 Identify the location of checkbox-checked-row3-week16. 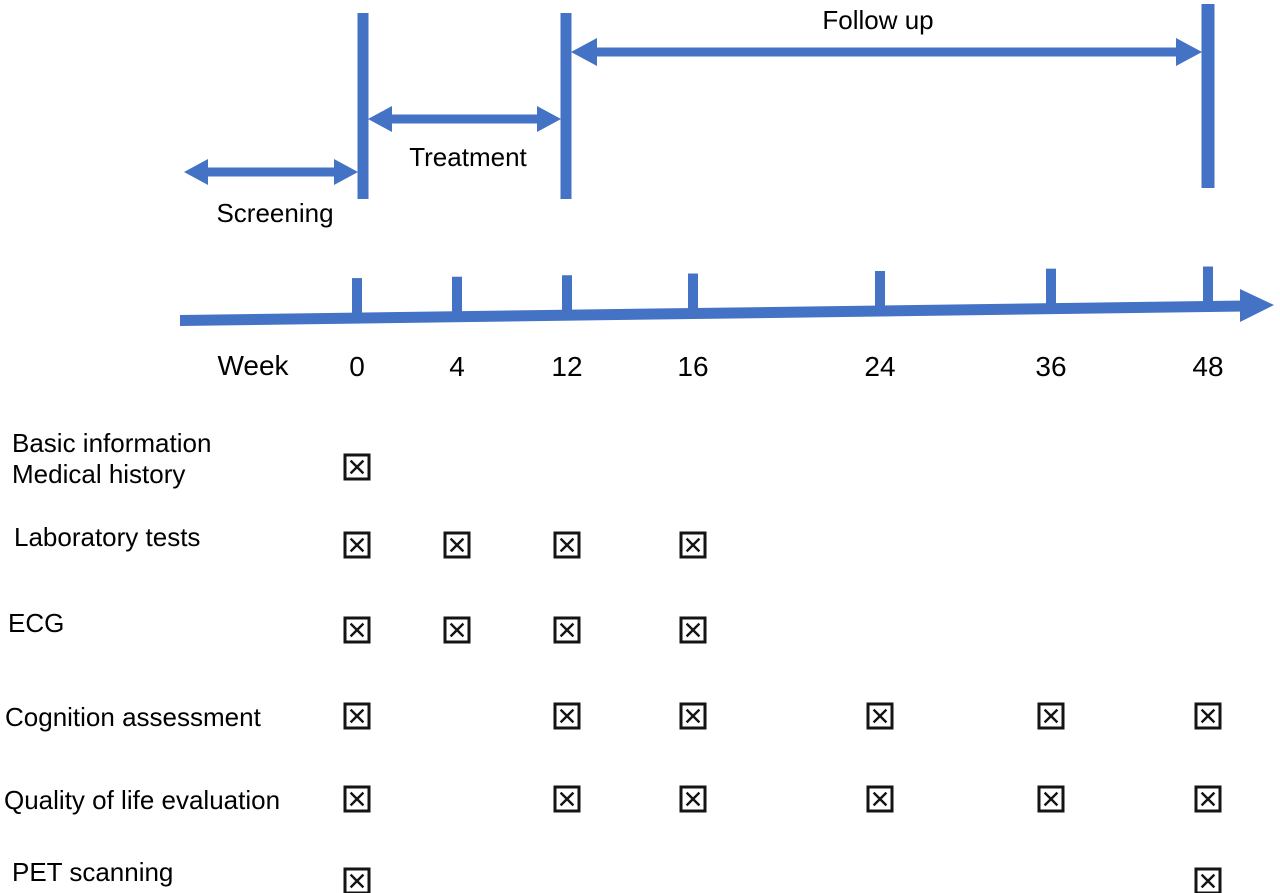
(693, 716).